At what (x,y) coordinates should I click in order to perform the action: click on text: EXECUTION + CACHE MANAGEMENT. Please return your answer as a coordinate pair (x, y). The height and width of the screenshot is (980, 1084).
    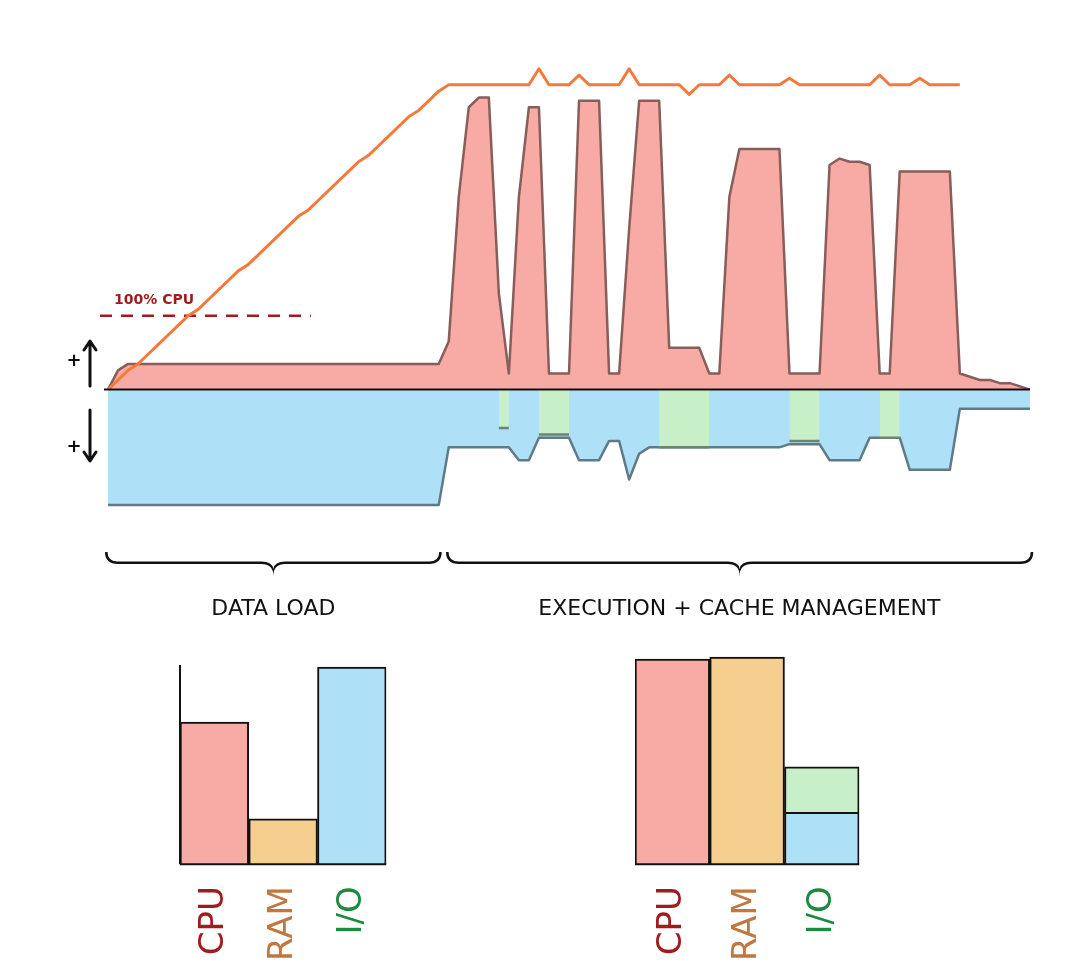
    Looking at the image, I should click on (740, 607).